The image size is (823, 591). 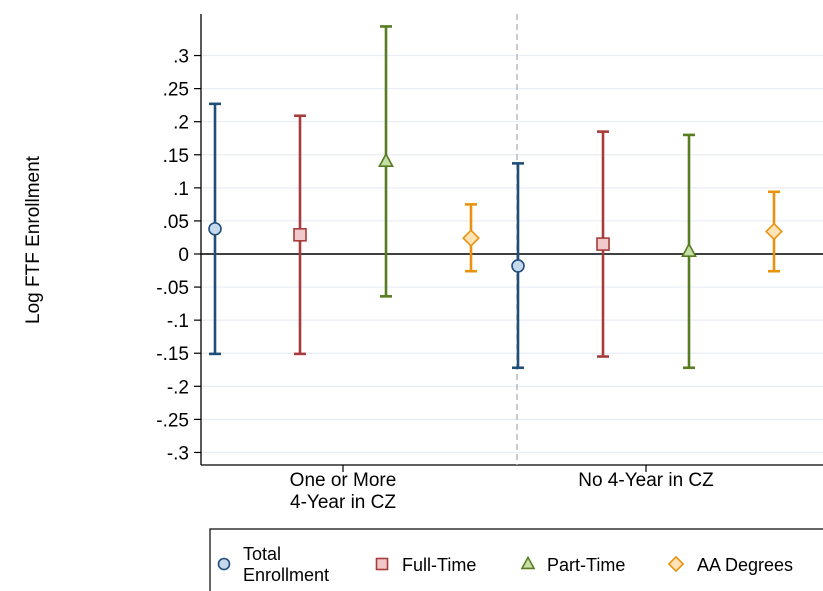 I want to click on y-tick-label: .05, so click(x=176, y=222).